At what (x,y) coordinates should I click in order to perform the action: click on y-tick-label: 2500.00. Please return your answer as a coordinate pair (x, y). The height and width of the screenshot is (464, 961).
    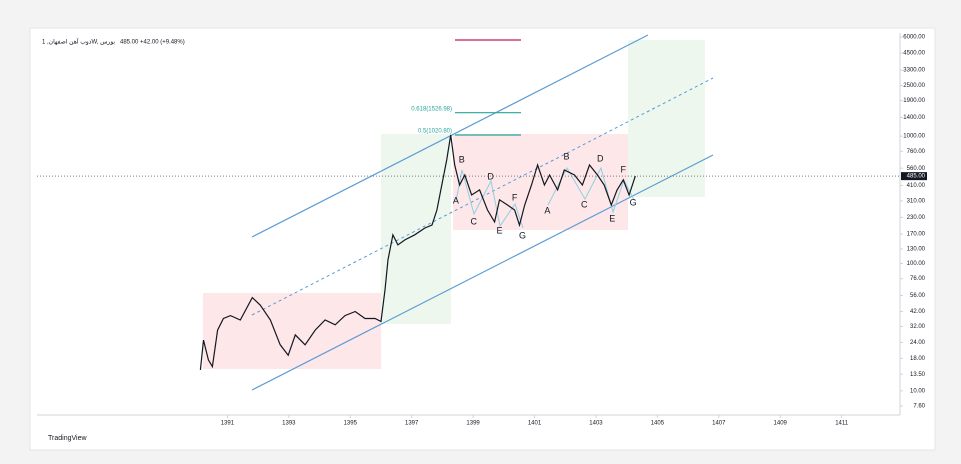
    Looking at the image, I should click on (914, 86).